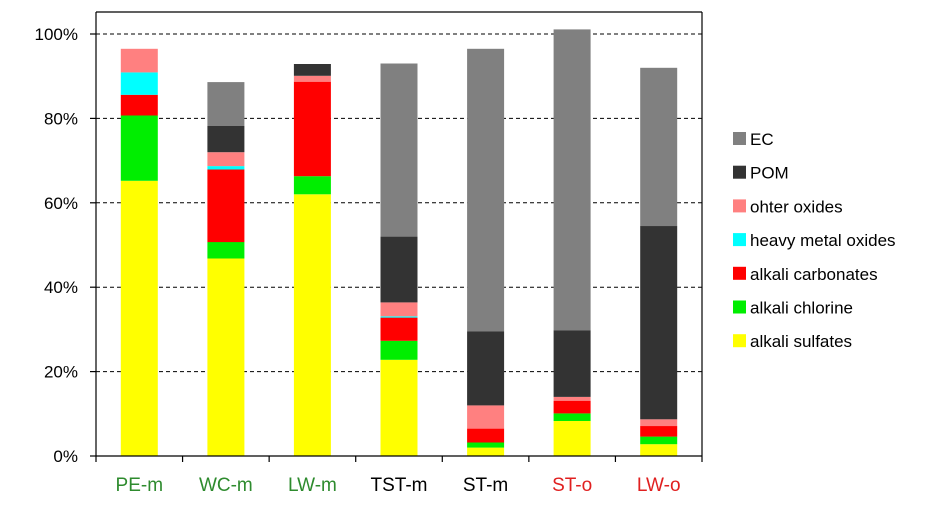 The width and height of the screenshot is (946, 514). I want to click on y-tick-label: 20%, so click(61, 372).